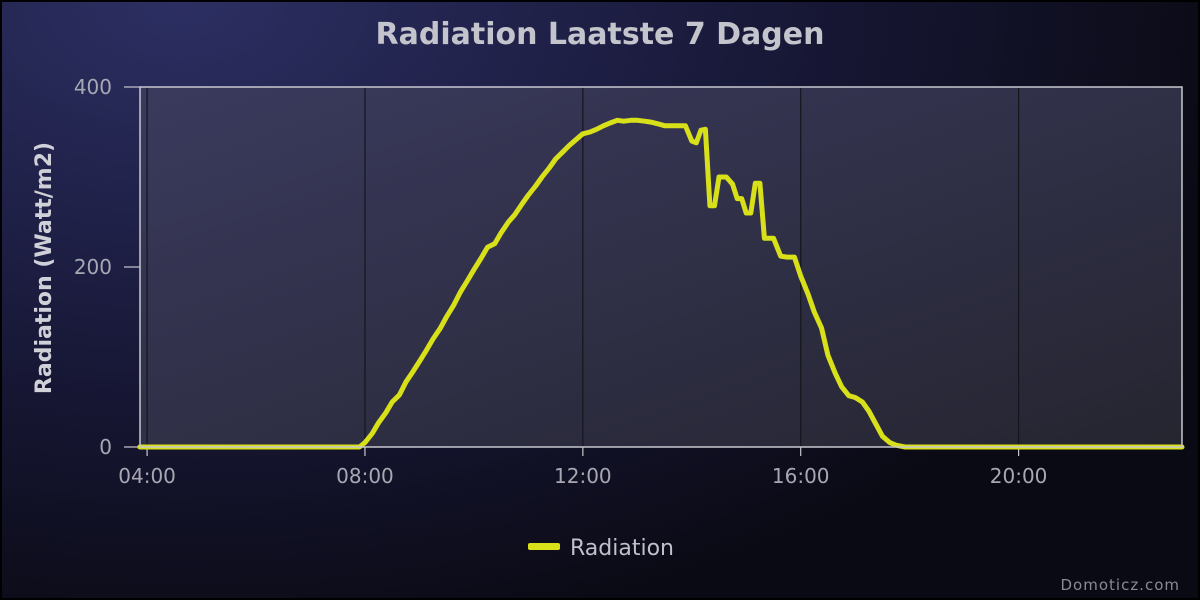 The width and height of the screenshot is (1200, 600). What do you see at coordinates (600, 34) in the screenshot?
I see `chart-title: Radiation Laatste 7 Dagen` at bounding box center [600, 34].